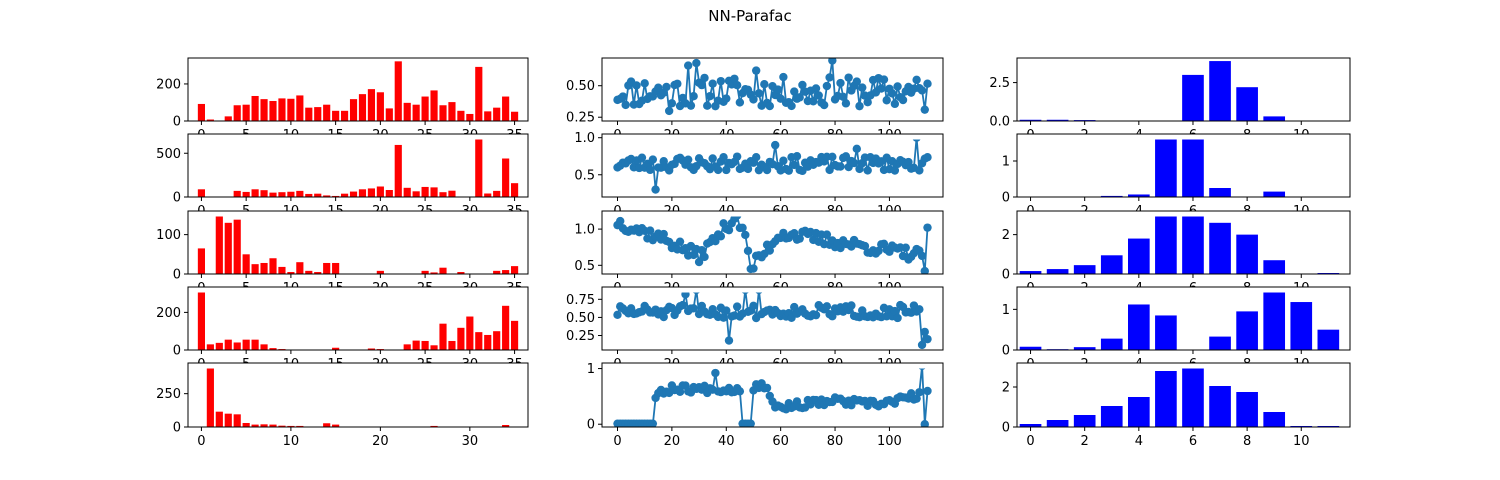 The image size is (1500, 480). What do you see at coordinates (759, 253) in the screenshot?
I see `subplot-r2-c1: 0.51.0020406080100` at bounding box center [759, 253].